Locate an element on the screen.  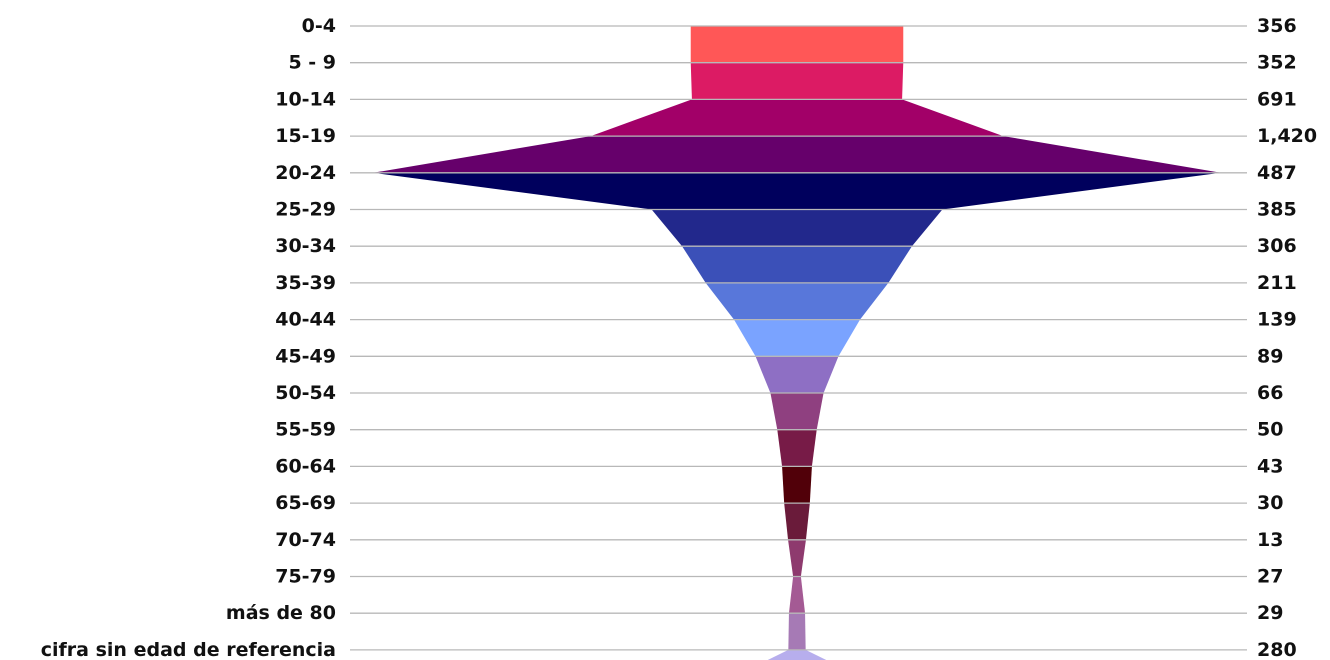
category-label: 25-29 is located at coordinates (305, 210).